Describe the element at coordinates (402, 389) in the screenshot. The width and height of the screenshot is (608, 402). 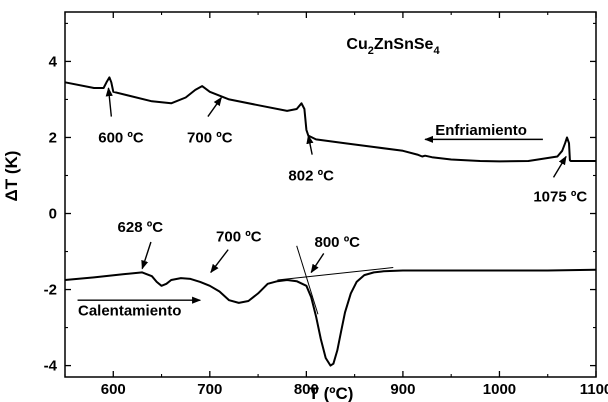
I see `x-tick-label-900: 900` at that location.